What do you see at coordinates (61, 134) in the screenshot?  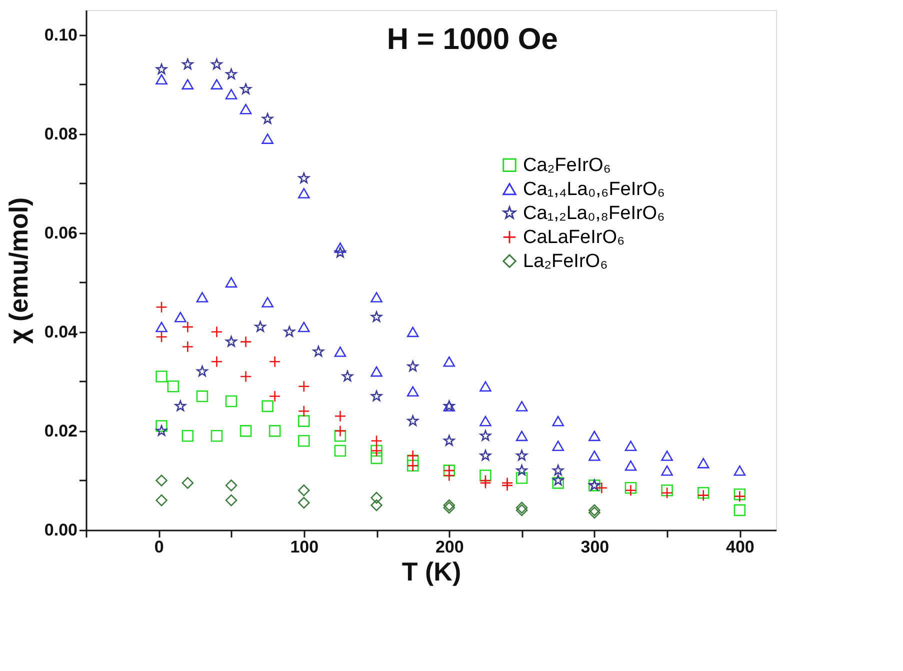 I see `y-tick-label: 0.08` at bounding box center [61, 134].